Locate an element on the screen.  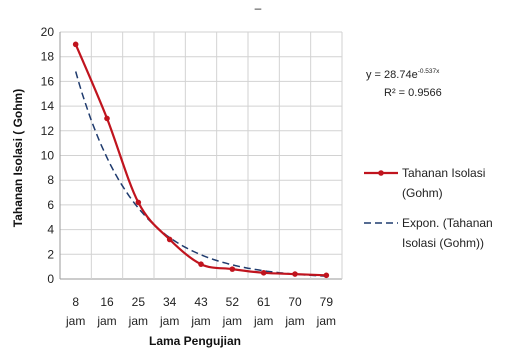
x-tick-label: 70 is located at coordinates (295, 302).